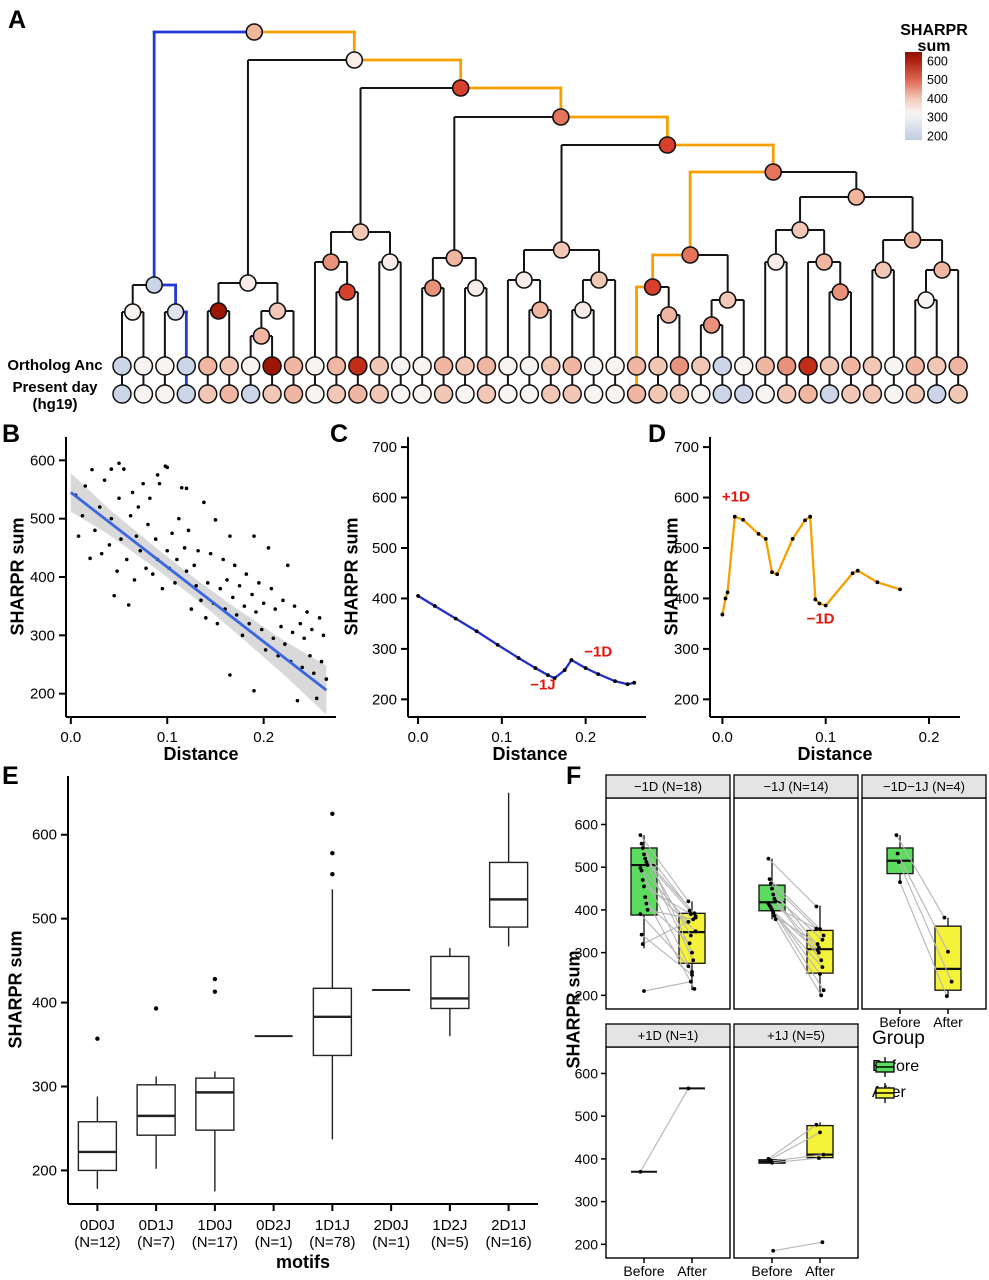 This screenshot has height=1280, width=989. I want to click on panel-c-series: −1J −1D, so click(526, 643).